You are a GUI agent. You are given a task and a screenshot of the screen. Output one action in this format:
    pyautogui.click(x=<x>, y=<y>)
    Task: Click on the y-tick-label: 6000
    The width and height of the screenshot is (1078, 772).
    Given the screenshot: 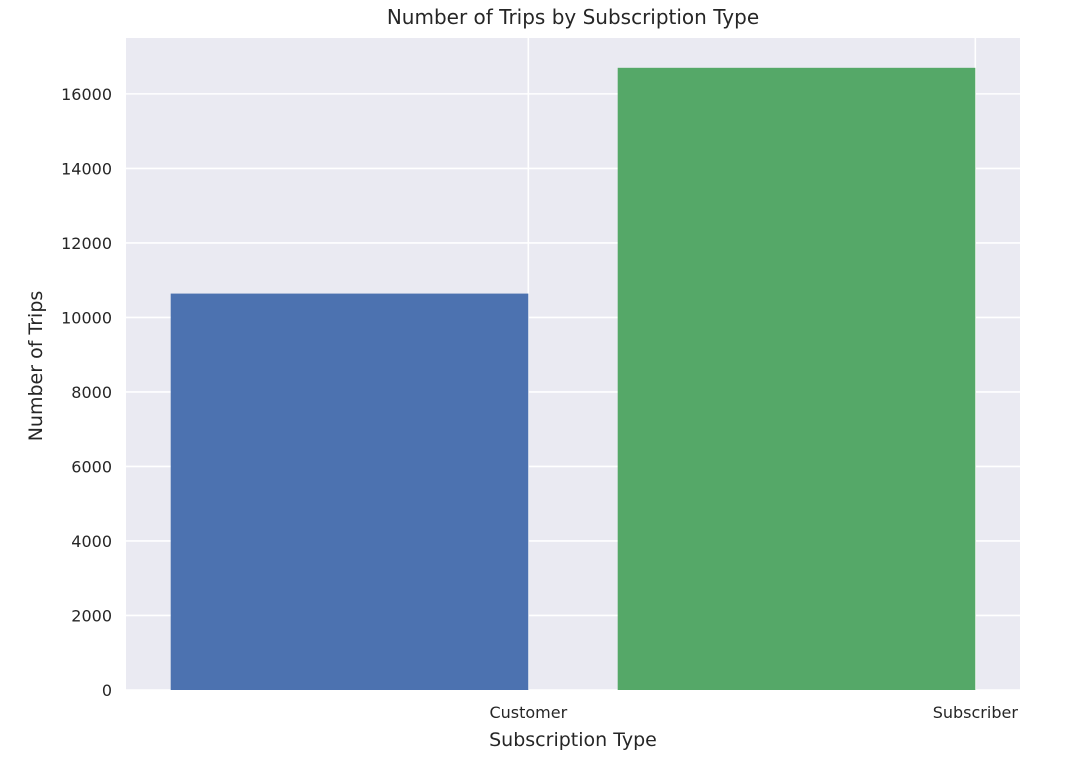 What is the action you would take?
    pyautogui.click(x=91, y=466)
    